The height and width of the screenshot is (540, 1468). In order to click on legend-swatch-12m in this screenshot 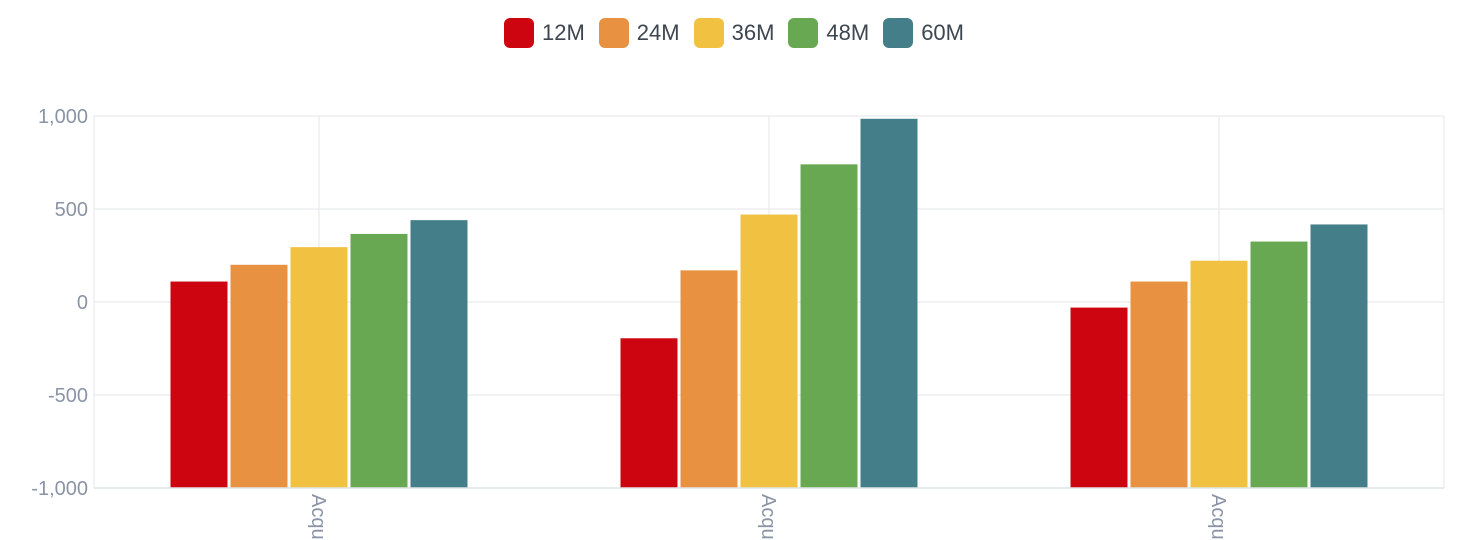, I will do `click(519, 33)`.